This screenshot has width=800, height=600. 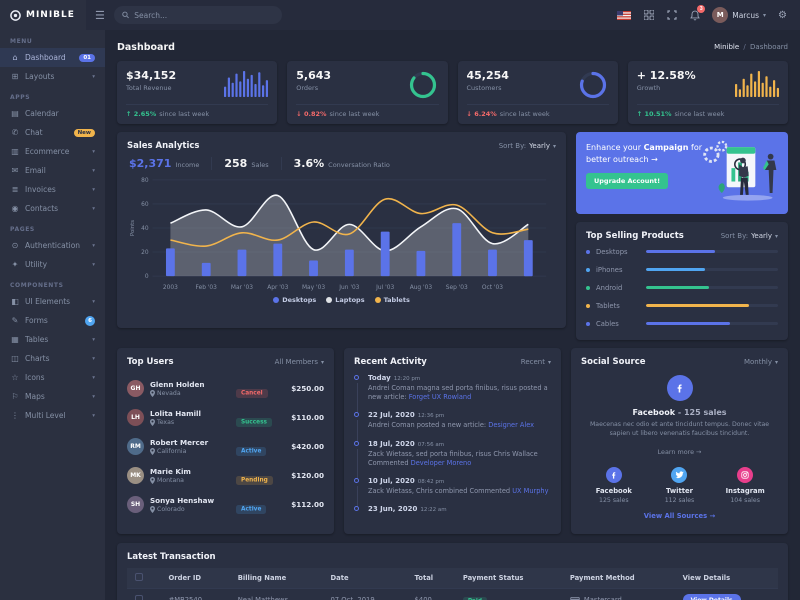 What do you see at coordinates (169, 163) in the screenshot?
I see `sales-substat: $2,371 Income` at bounding box center [169, 163].